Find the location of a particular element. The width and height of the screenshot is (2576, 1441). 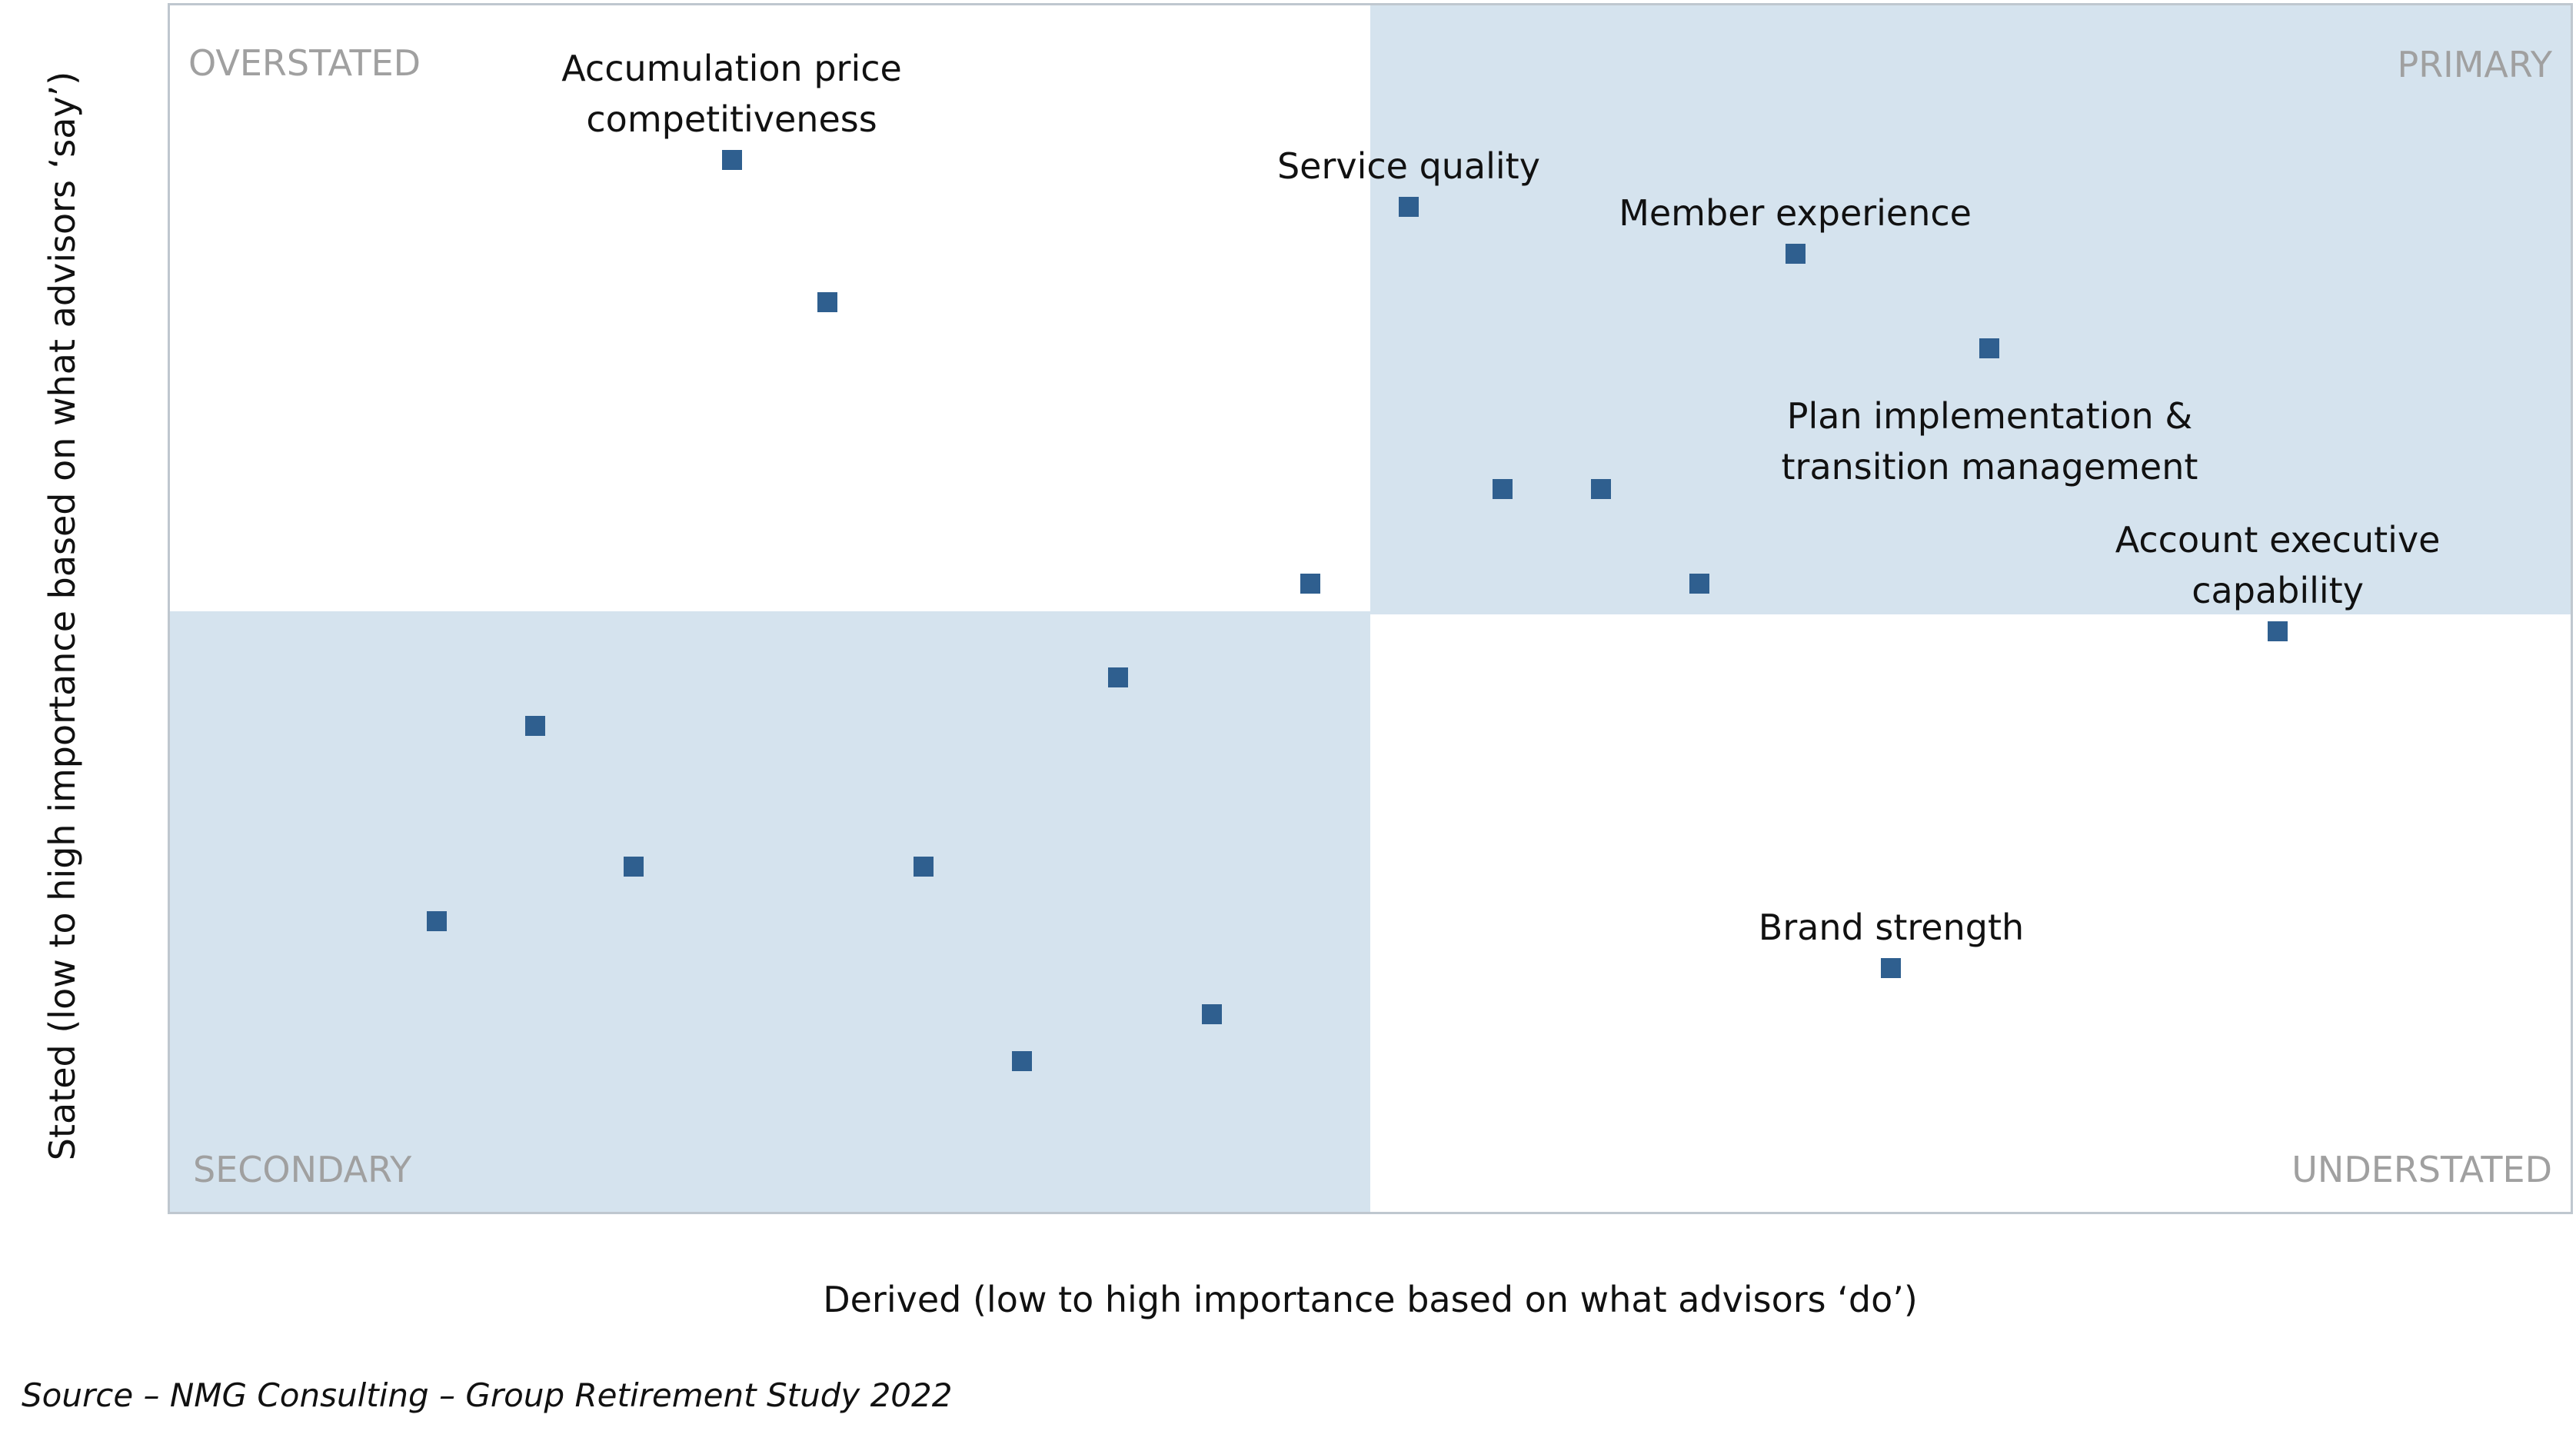

quadrant-label: OVERSTATED is located at coordinates (304, 63).